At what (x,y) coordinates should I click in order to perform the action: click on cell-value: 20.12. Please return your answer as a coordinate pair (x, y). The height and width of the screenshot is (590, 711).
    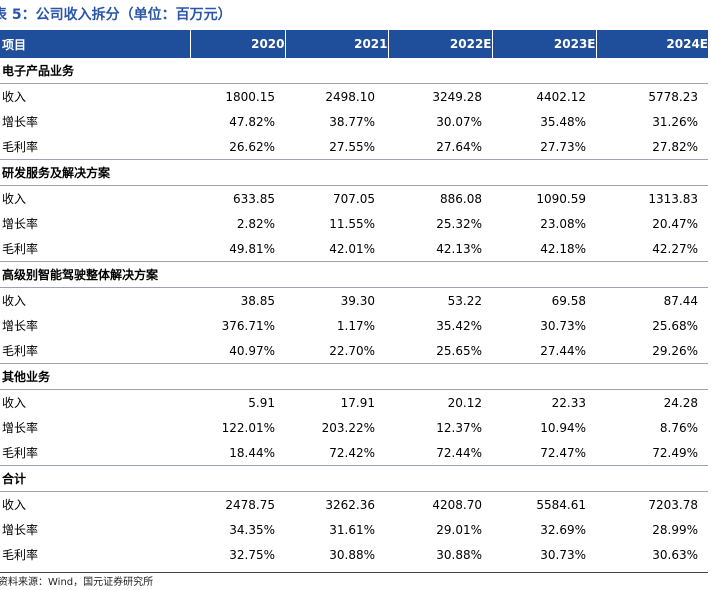
    Looking at the image, I should click on (464, 402).